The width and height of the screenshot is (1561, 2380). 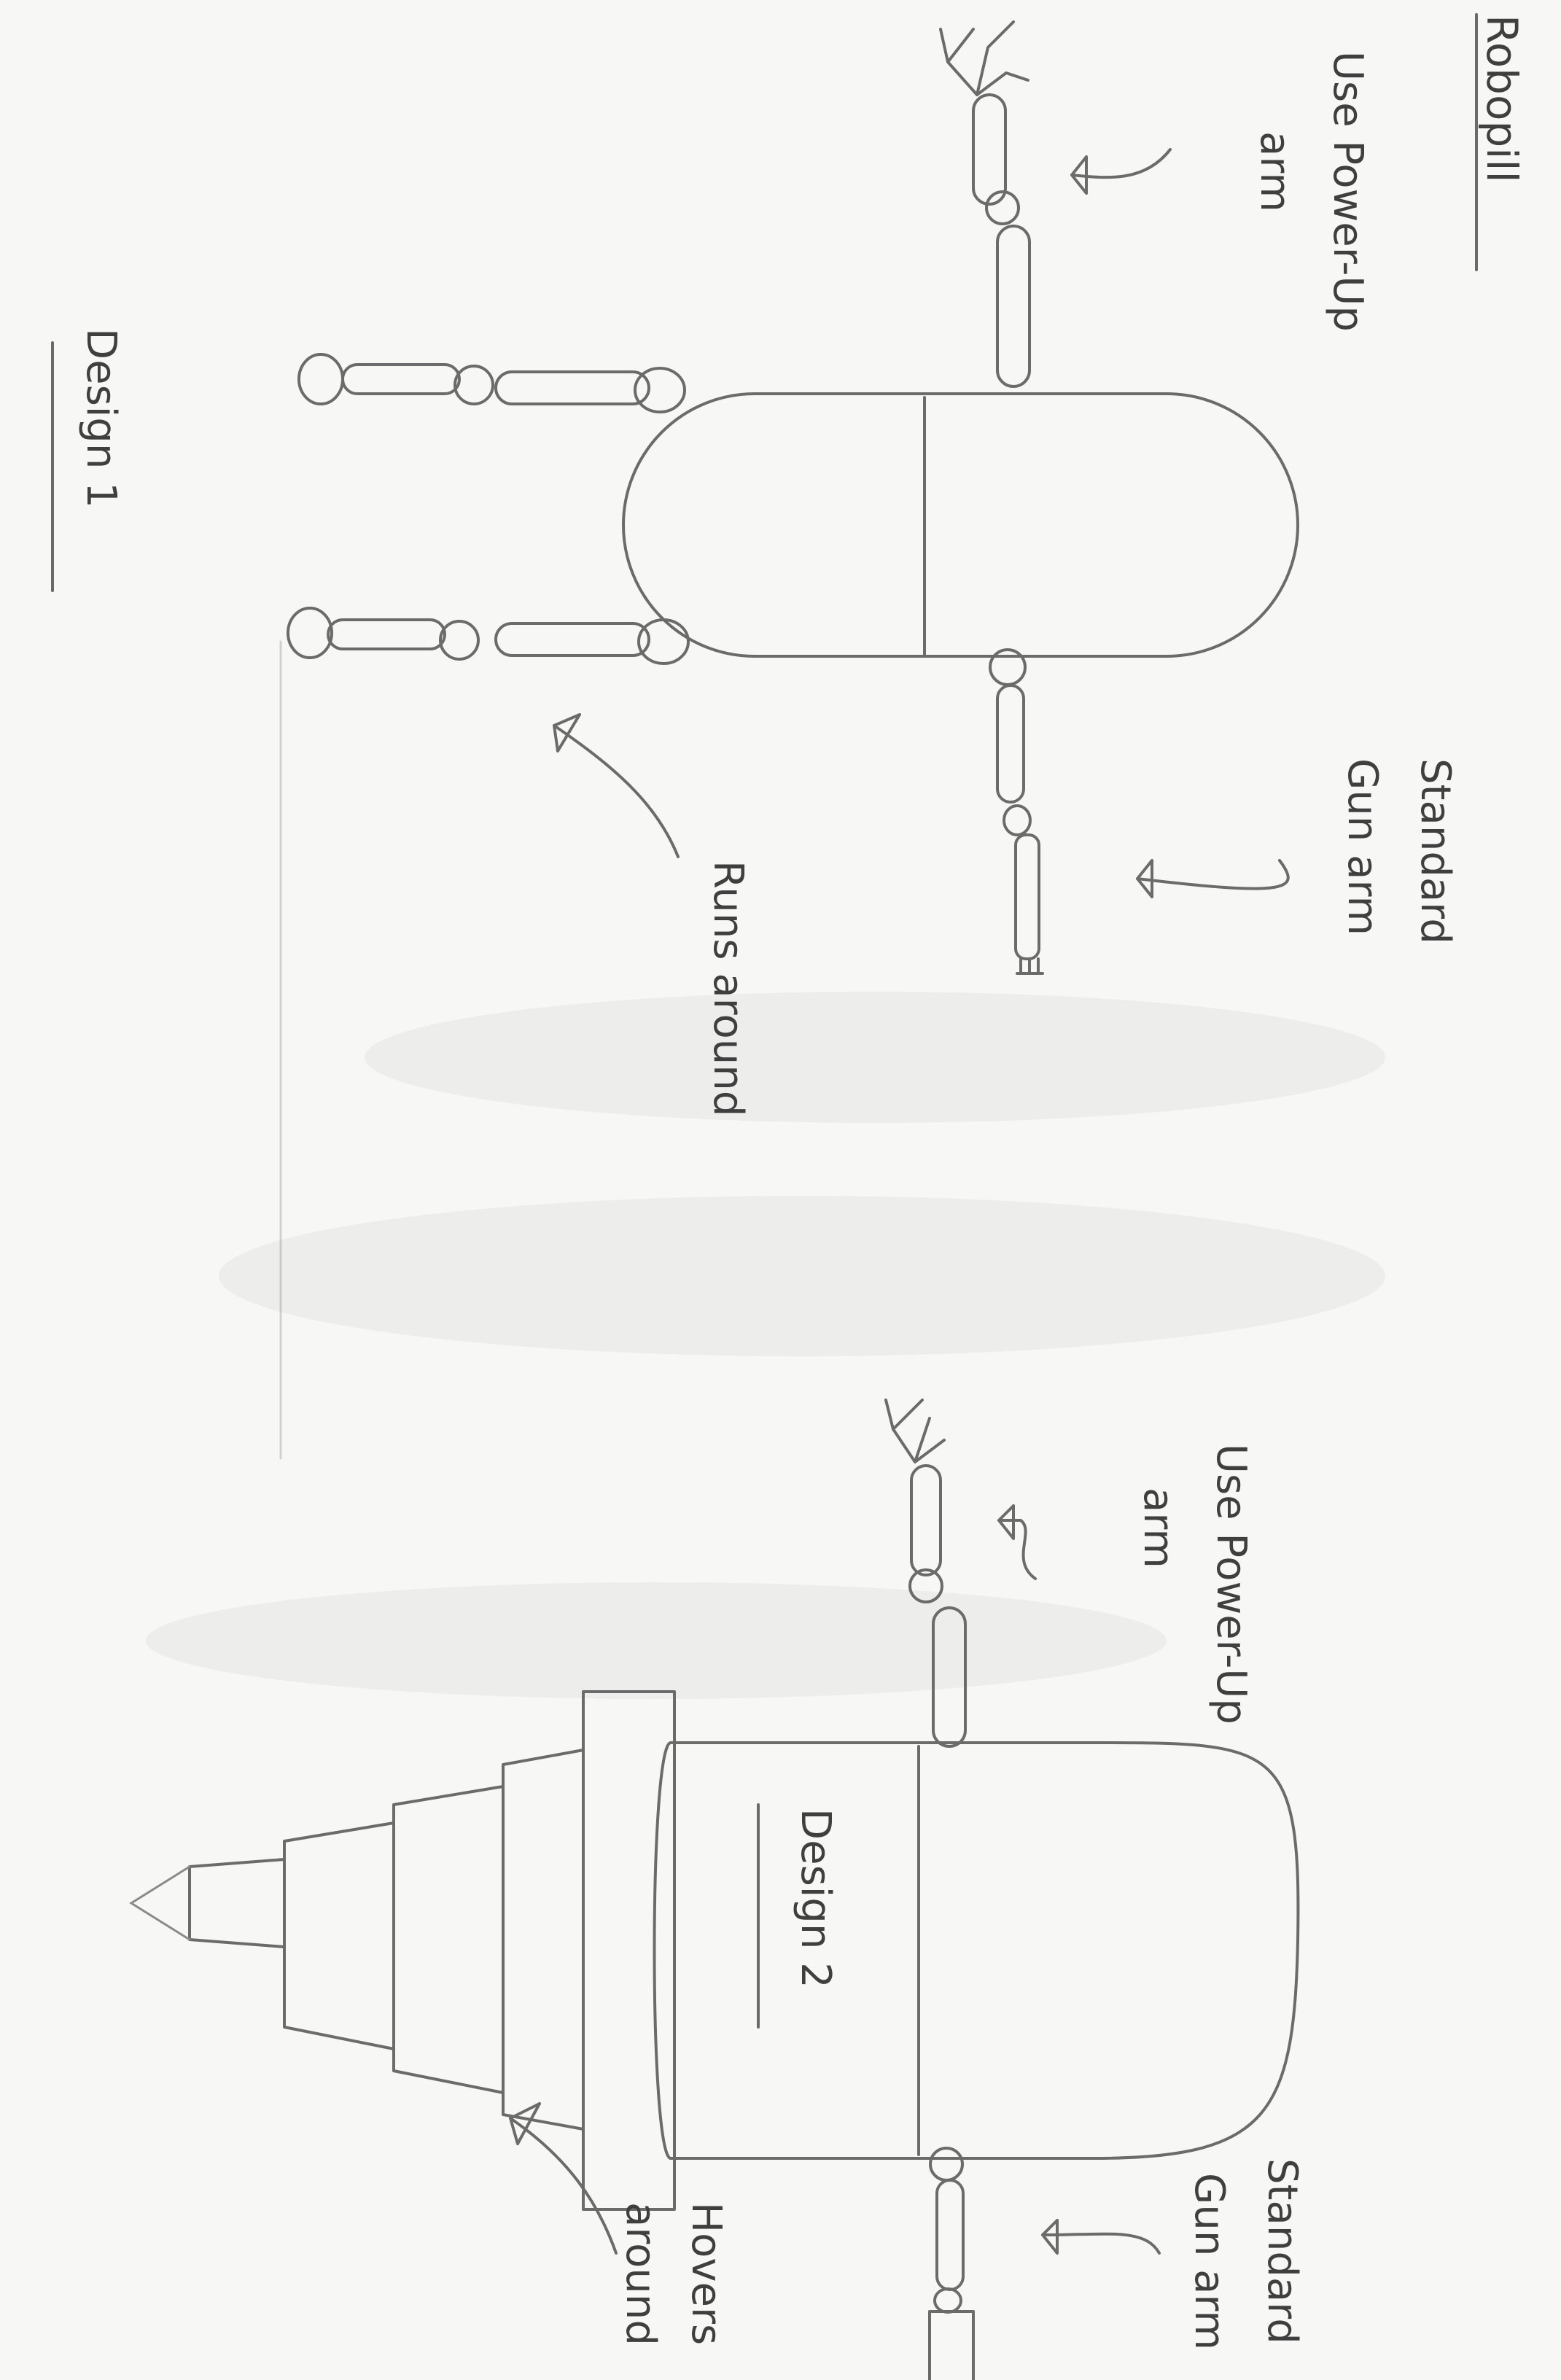 I want to click on power-up-arm-label-2b: arm, so click(x=1158, y=1528).